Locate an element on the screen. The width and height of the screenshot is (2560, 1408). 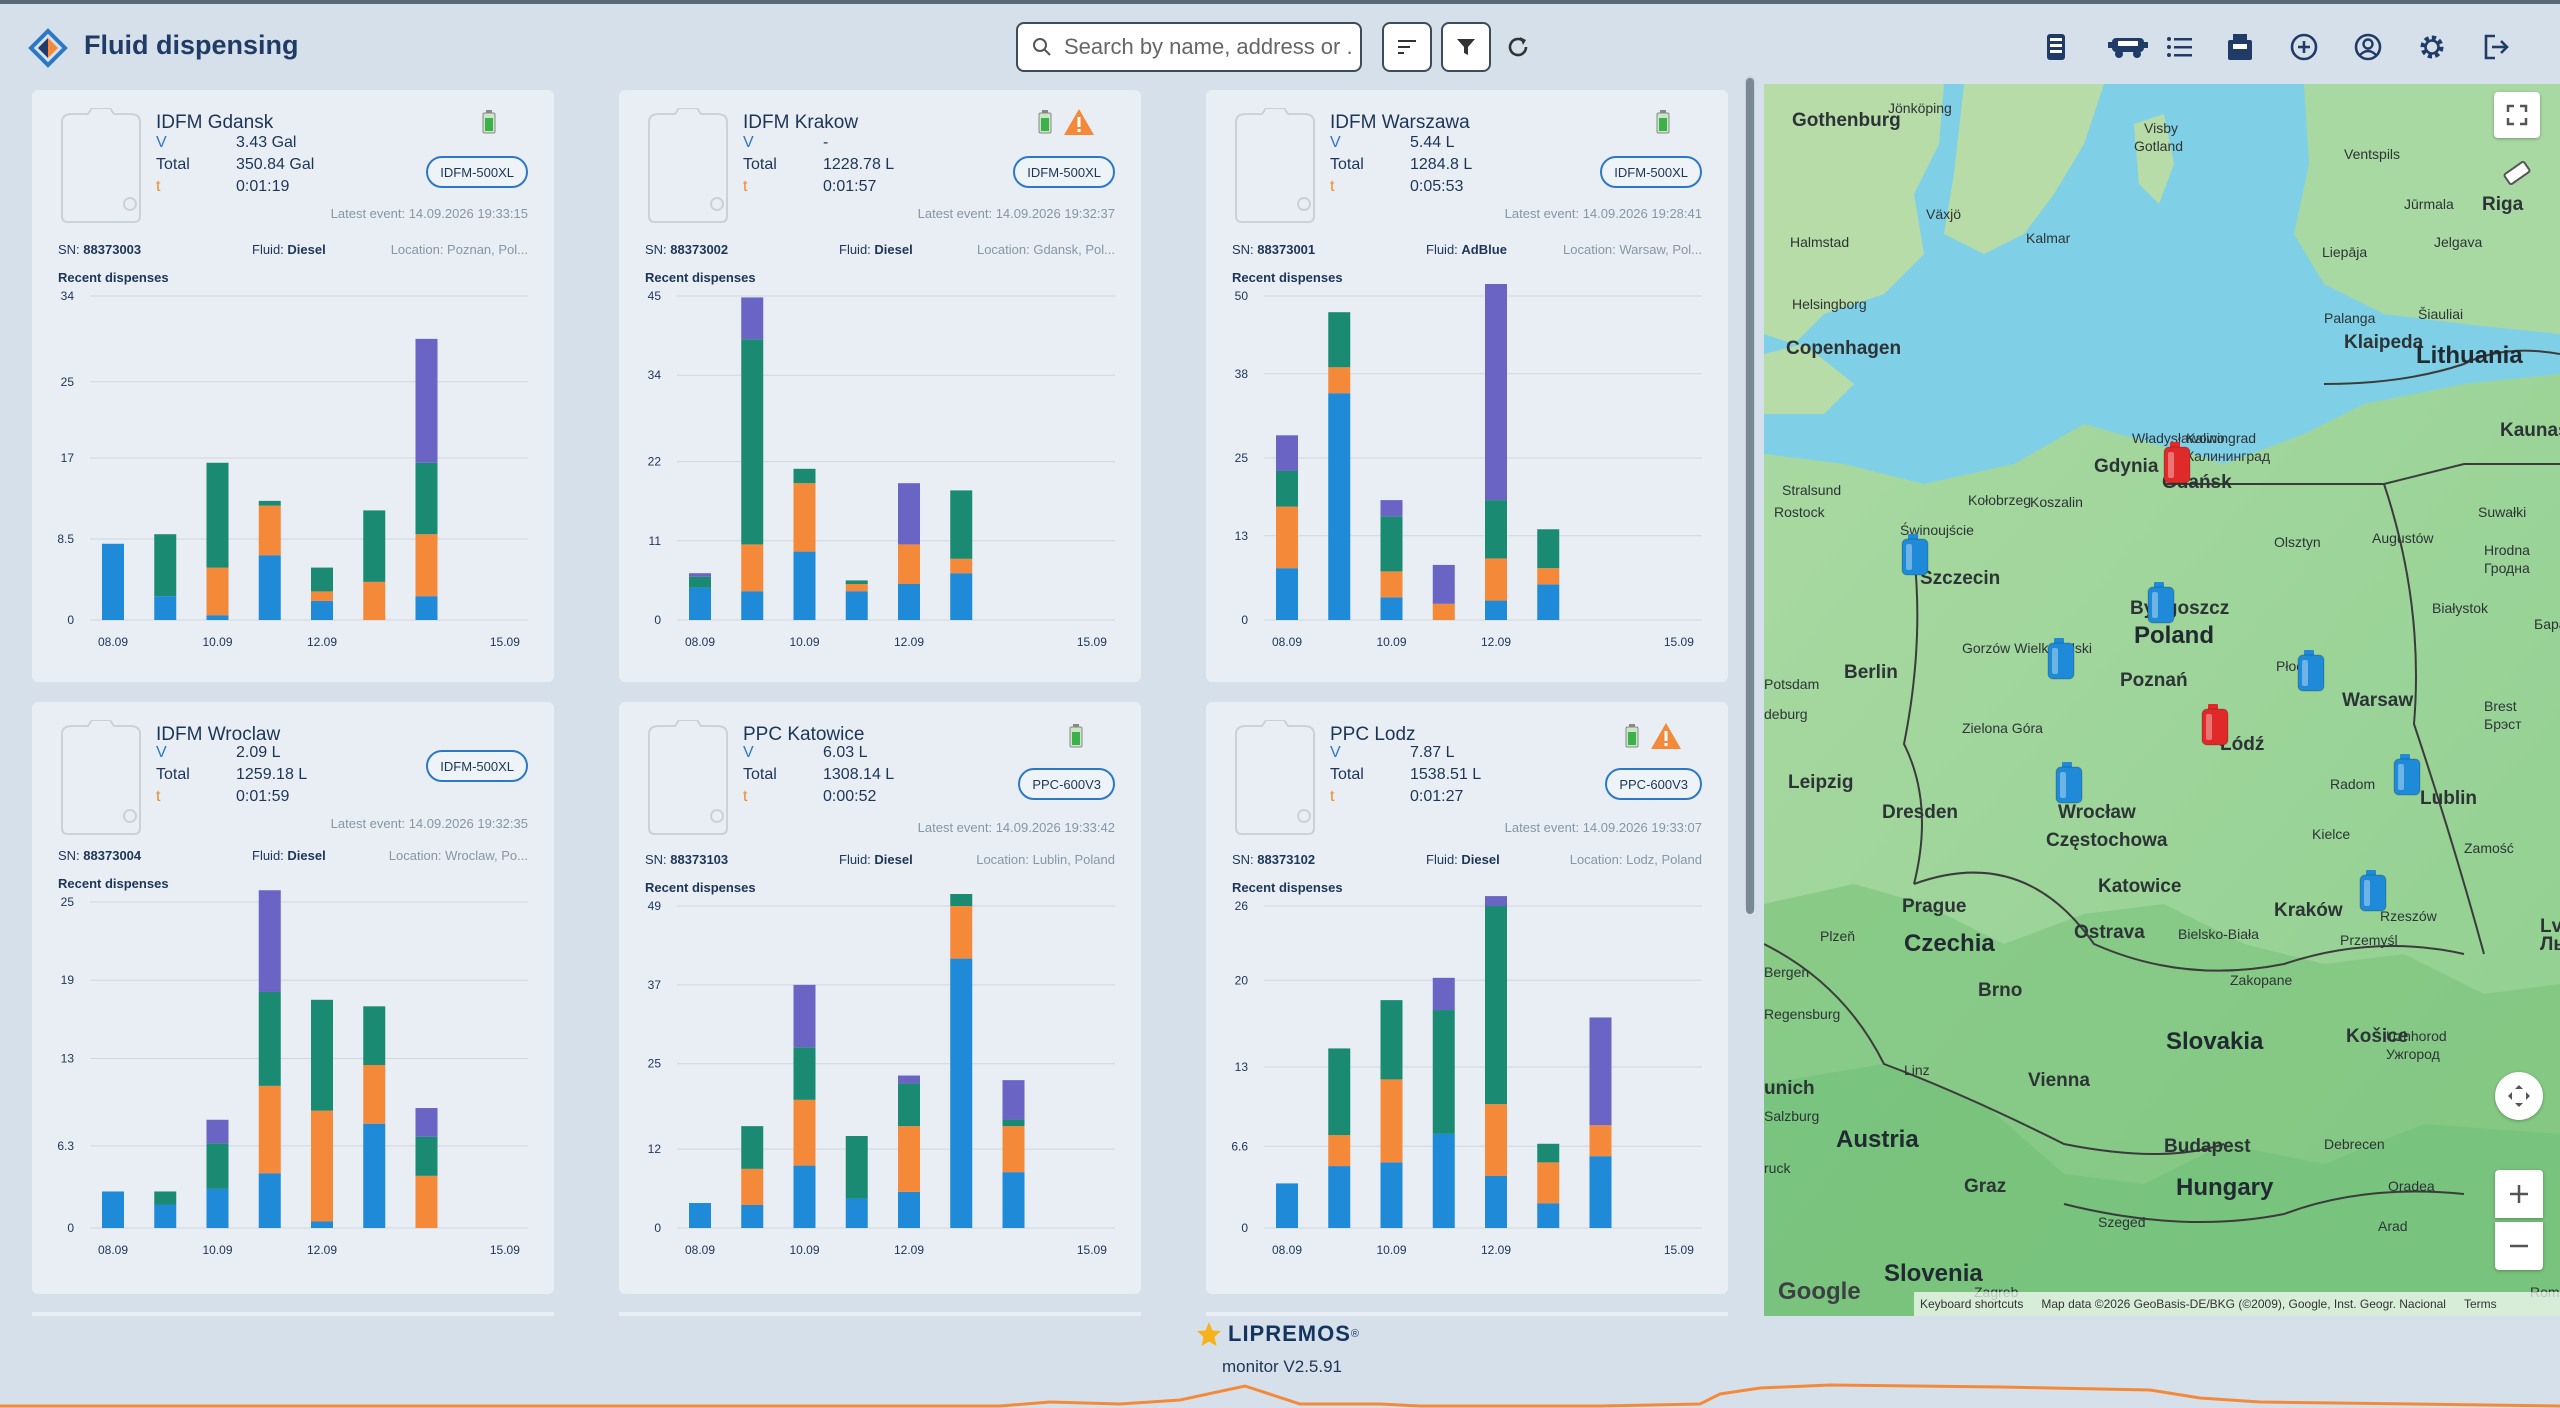
zoom-out-button is located at coordinates (2519, 1246).